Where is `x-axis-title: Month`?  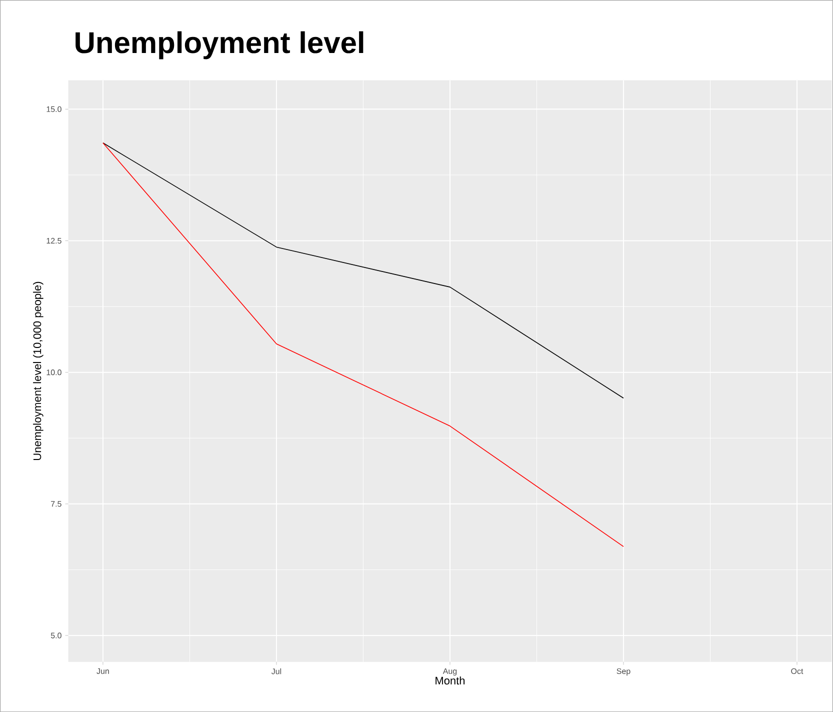
x-axis-title: Month is located at coordinates (450, 680).